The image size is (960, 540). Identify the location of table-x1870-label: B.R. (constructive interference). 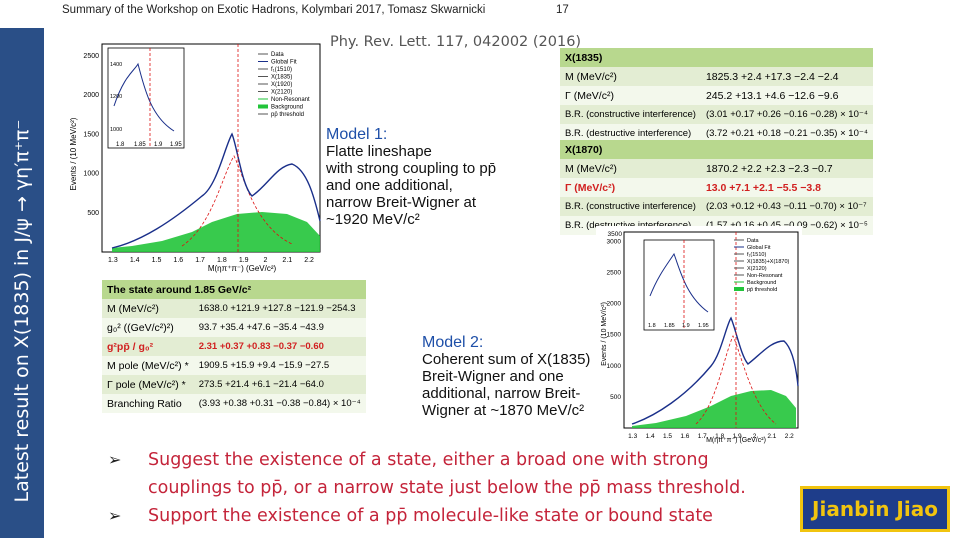
(630, 206).